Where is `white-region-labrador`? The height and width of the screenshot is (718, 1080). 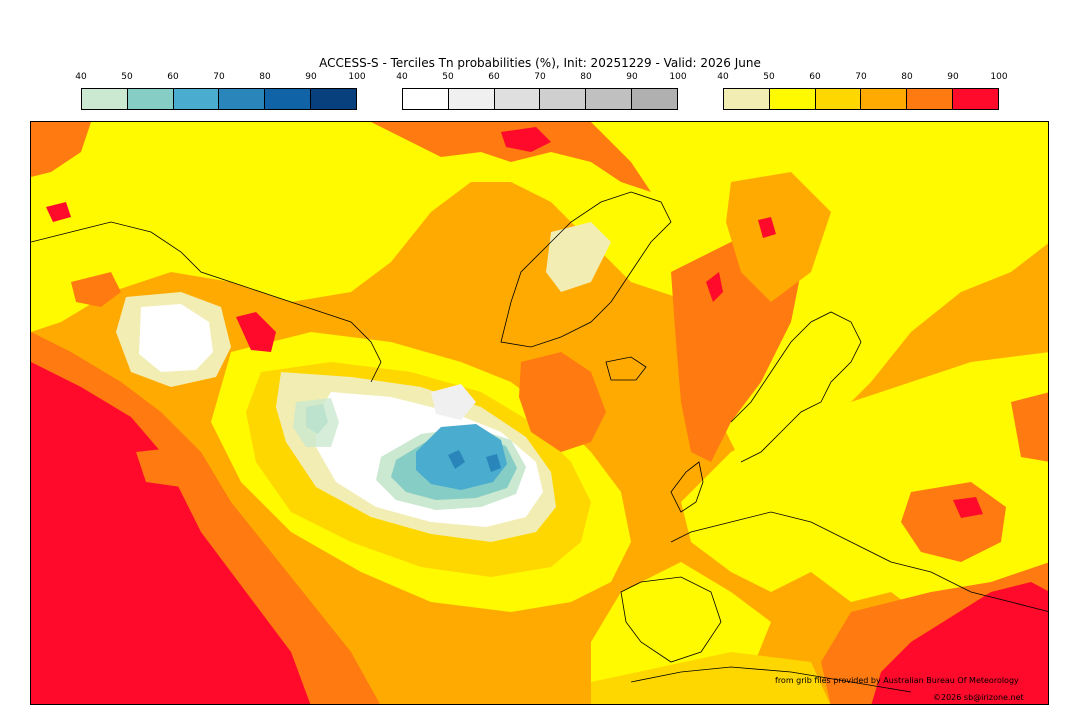
white-region-labrador is located at coordinates (176, 338).